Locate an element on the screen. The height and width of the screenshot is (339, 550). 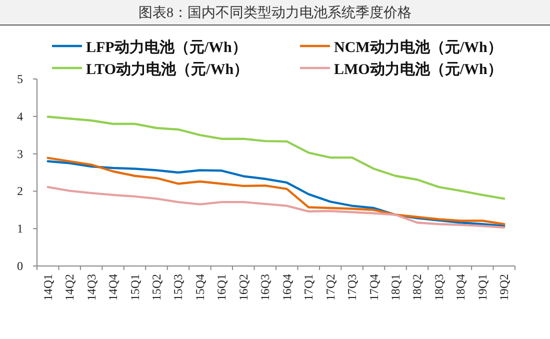
x-tick-label: 15Q4 is located at coordinates (199, 287).